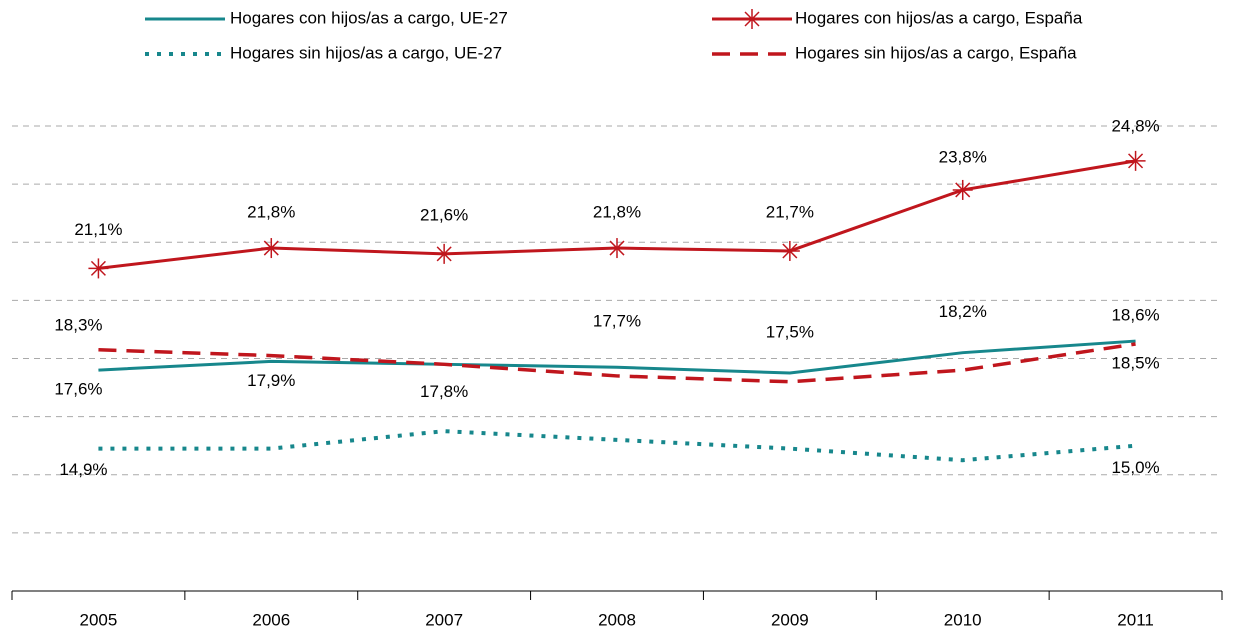 The height and width of the screenshot is (629, 1238). I want to click on data-label: 18,6%, so click(1135, 315).